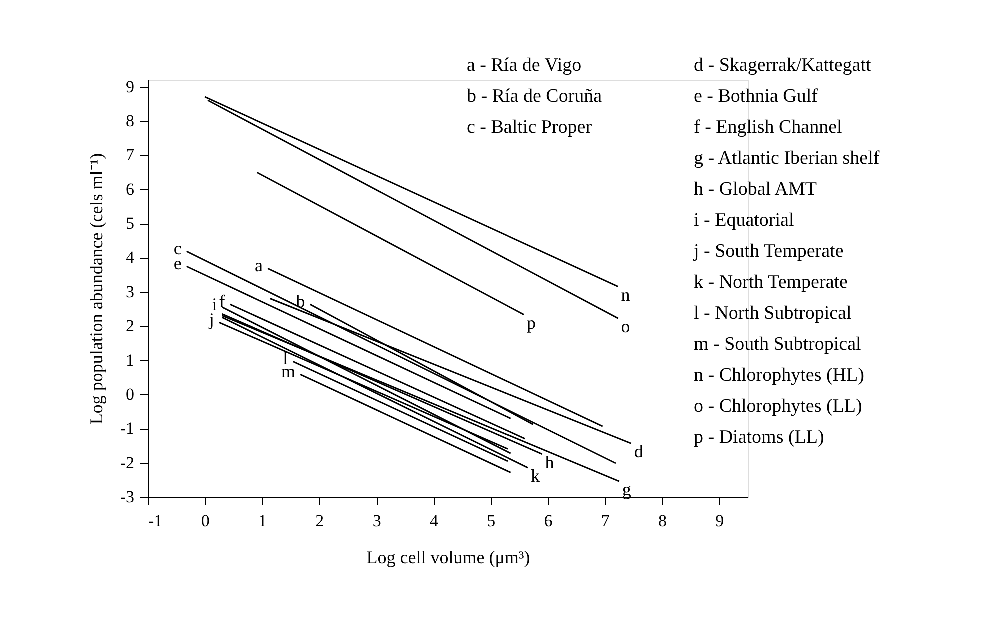  I want to click on annotation: f - English Channel, so click(768, 127).